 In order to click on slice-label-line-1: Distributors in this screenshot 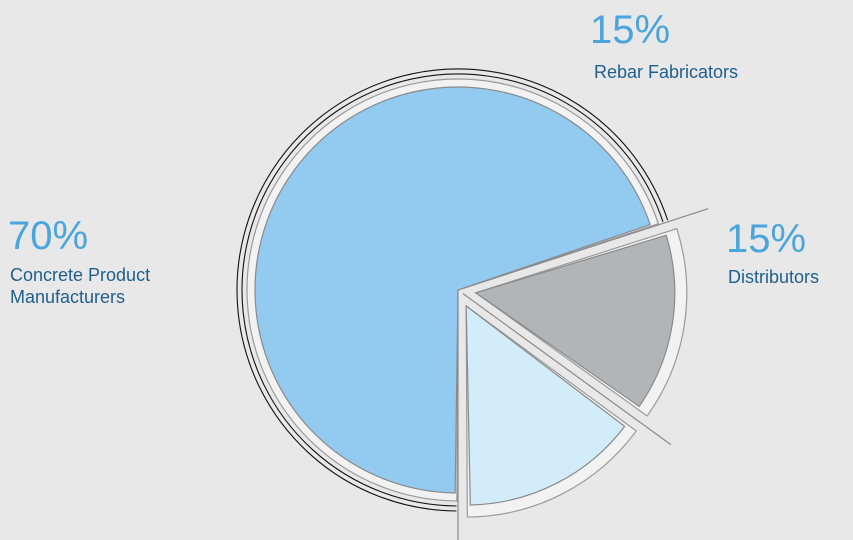, I will do `click(774, 277)`.